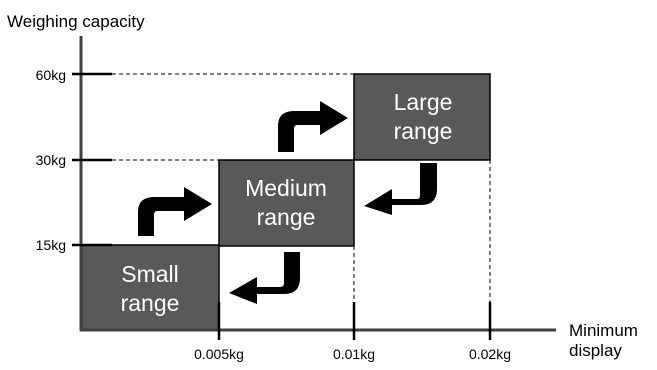 This screenshot has width=657, height=370. Describe the element at coordinates (175, 211) in the screenshot. I see `arrow-small-to-medium-icon` at that location.